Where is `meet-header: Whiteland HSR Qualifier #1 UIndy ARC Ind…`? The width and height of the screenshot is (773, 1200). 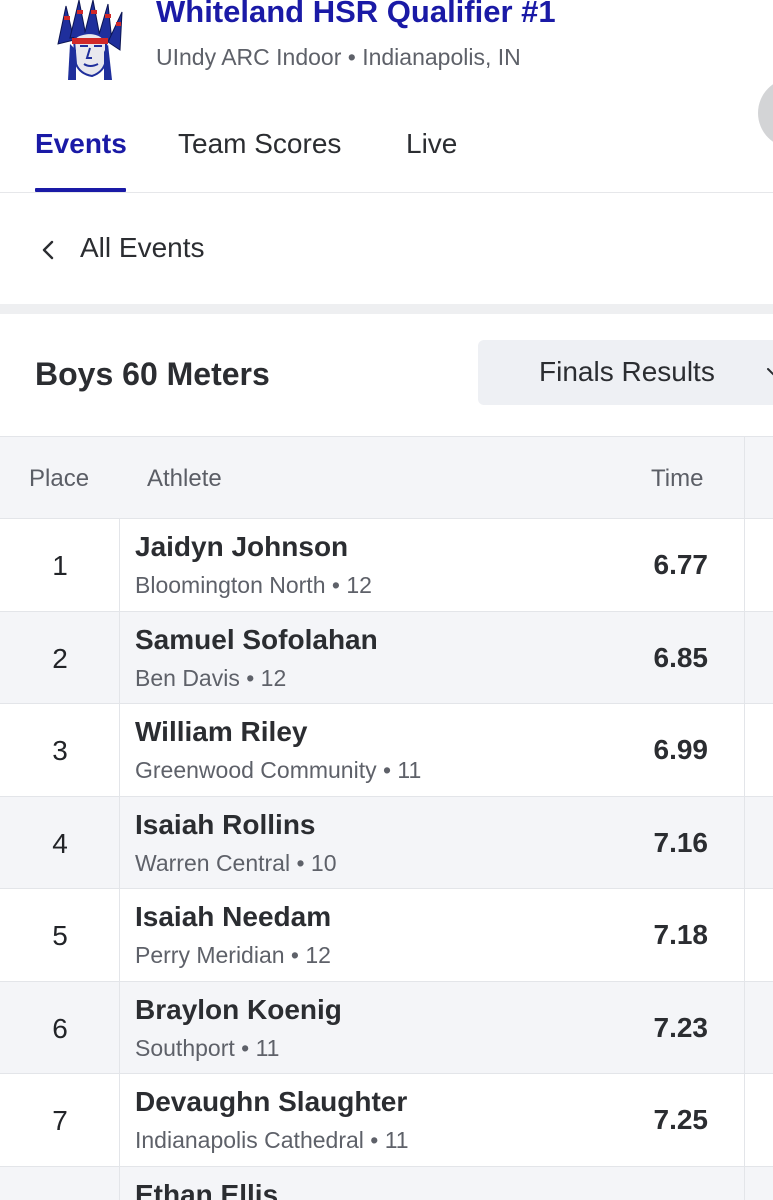 meet-header: Whiteland HSR Qualifier #1 UIndy ARC Ind… is located at coordinates (386, 74).